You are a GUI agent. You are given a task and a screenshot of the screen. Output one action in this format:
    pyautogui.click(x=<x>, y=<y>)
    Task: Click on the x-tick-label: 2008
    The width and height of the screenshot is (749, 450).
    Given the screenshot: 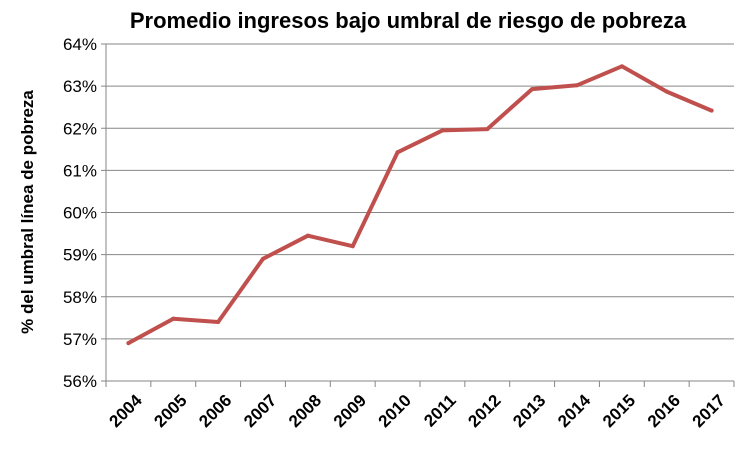 What is the action you would take?
    pyautogui.click(x=305, y=411)
    